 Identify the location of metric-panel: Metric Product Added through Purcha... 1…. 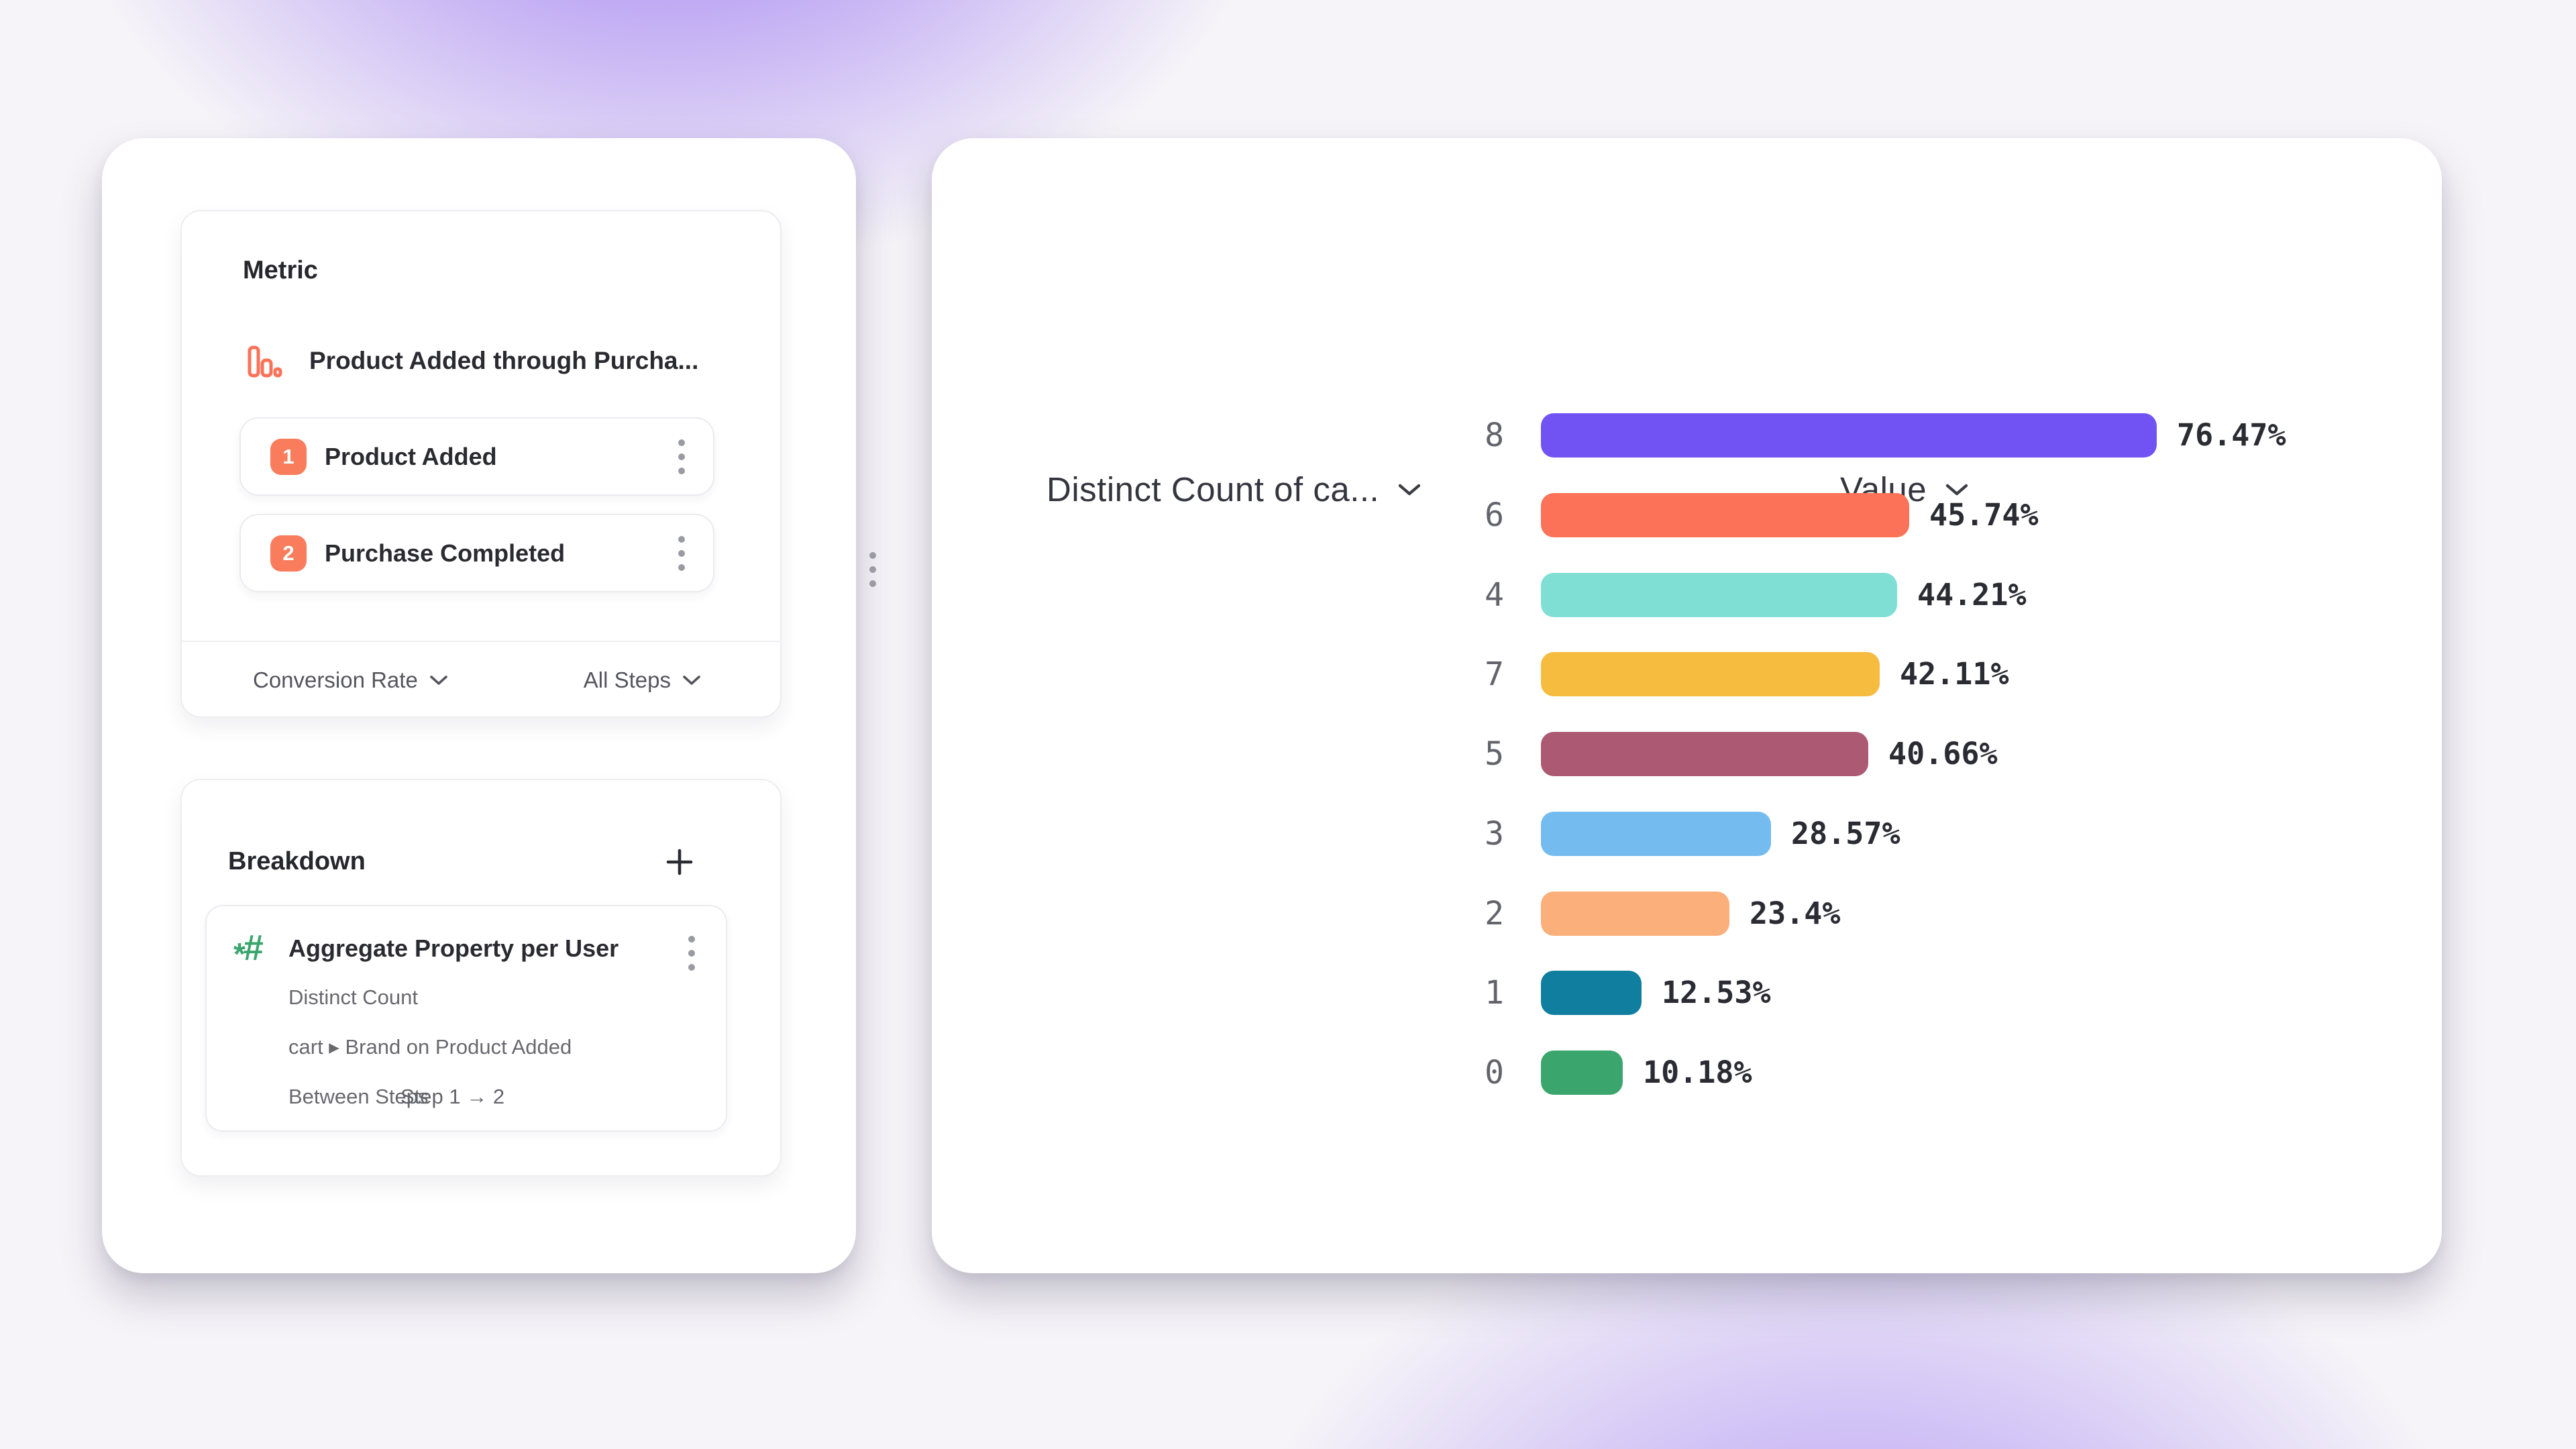
(528, 464).